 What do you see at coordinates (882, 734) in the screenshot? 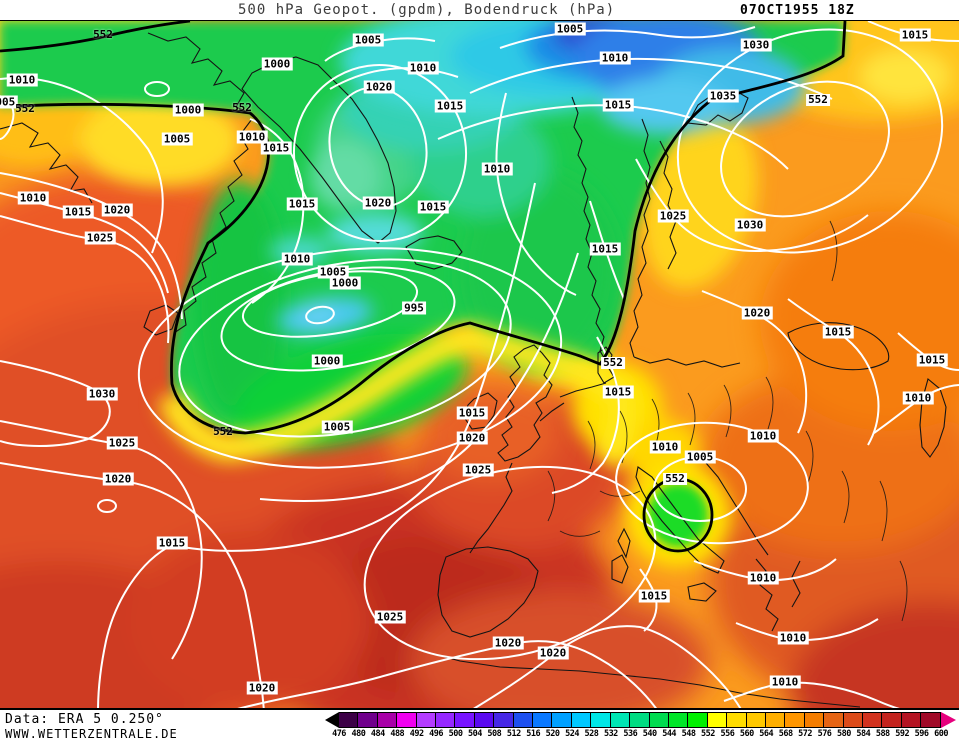
I see `colorbar-tick-label: 588` at bounding box center [882, 734].